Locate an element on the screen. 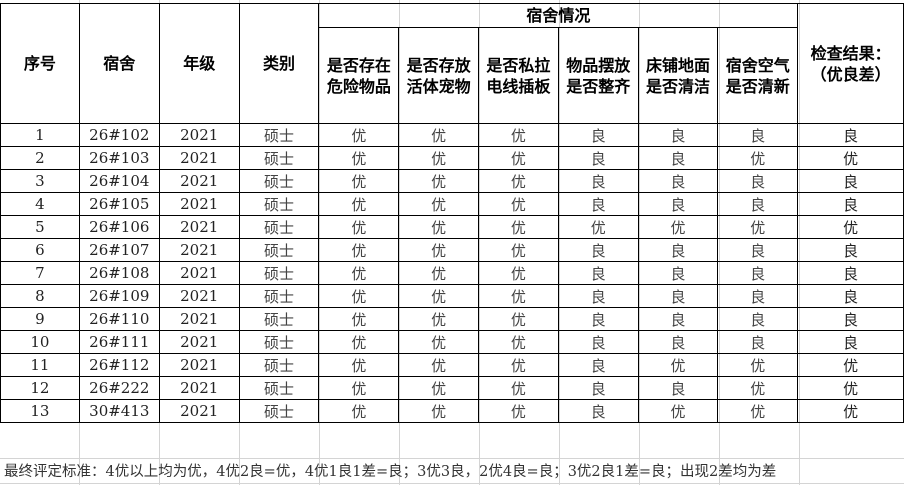  index-cell: 11 is located at coordinates (40, 365).